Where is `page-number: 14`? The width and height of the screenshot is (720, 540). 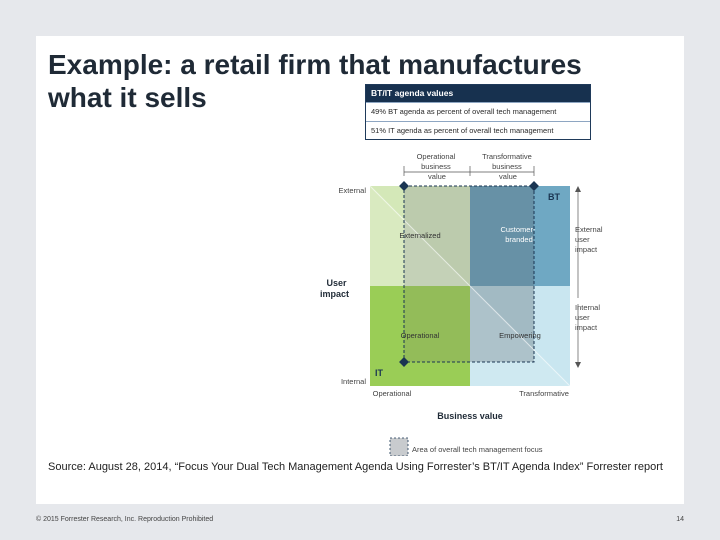 page-number: 14 is located at coordinates (680, 519).